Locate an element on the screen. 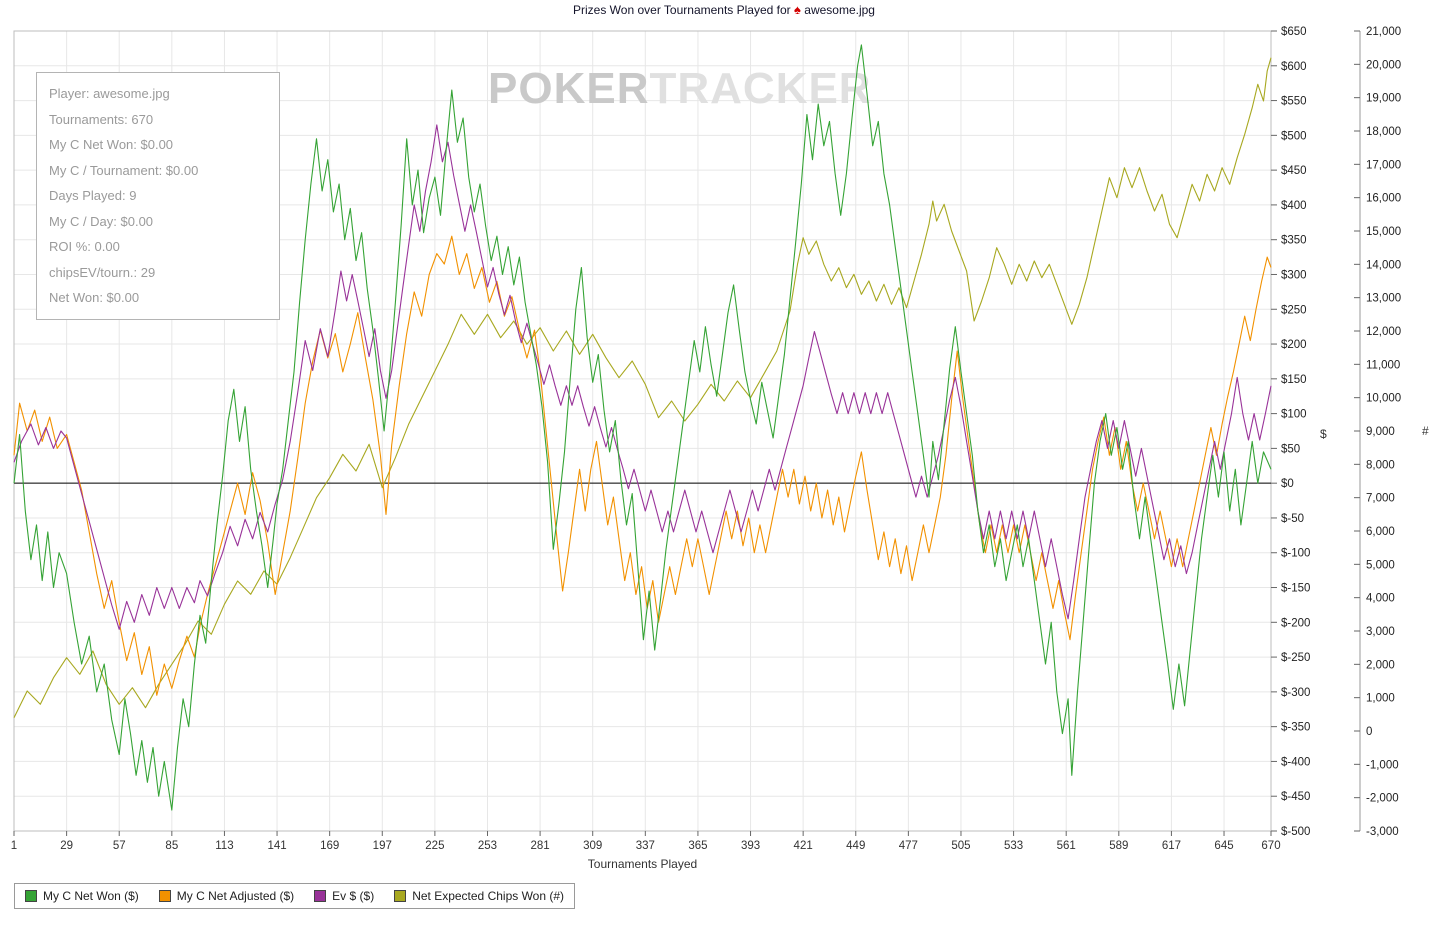 The height and width of the screenshot is (929, 1448). stat-net-won-total: Net Won: $0.00 is located at coordinates (94, 297).